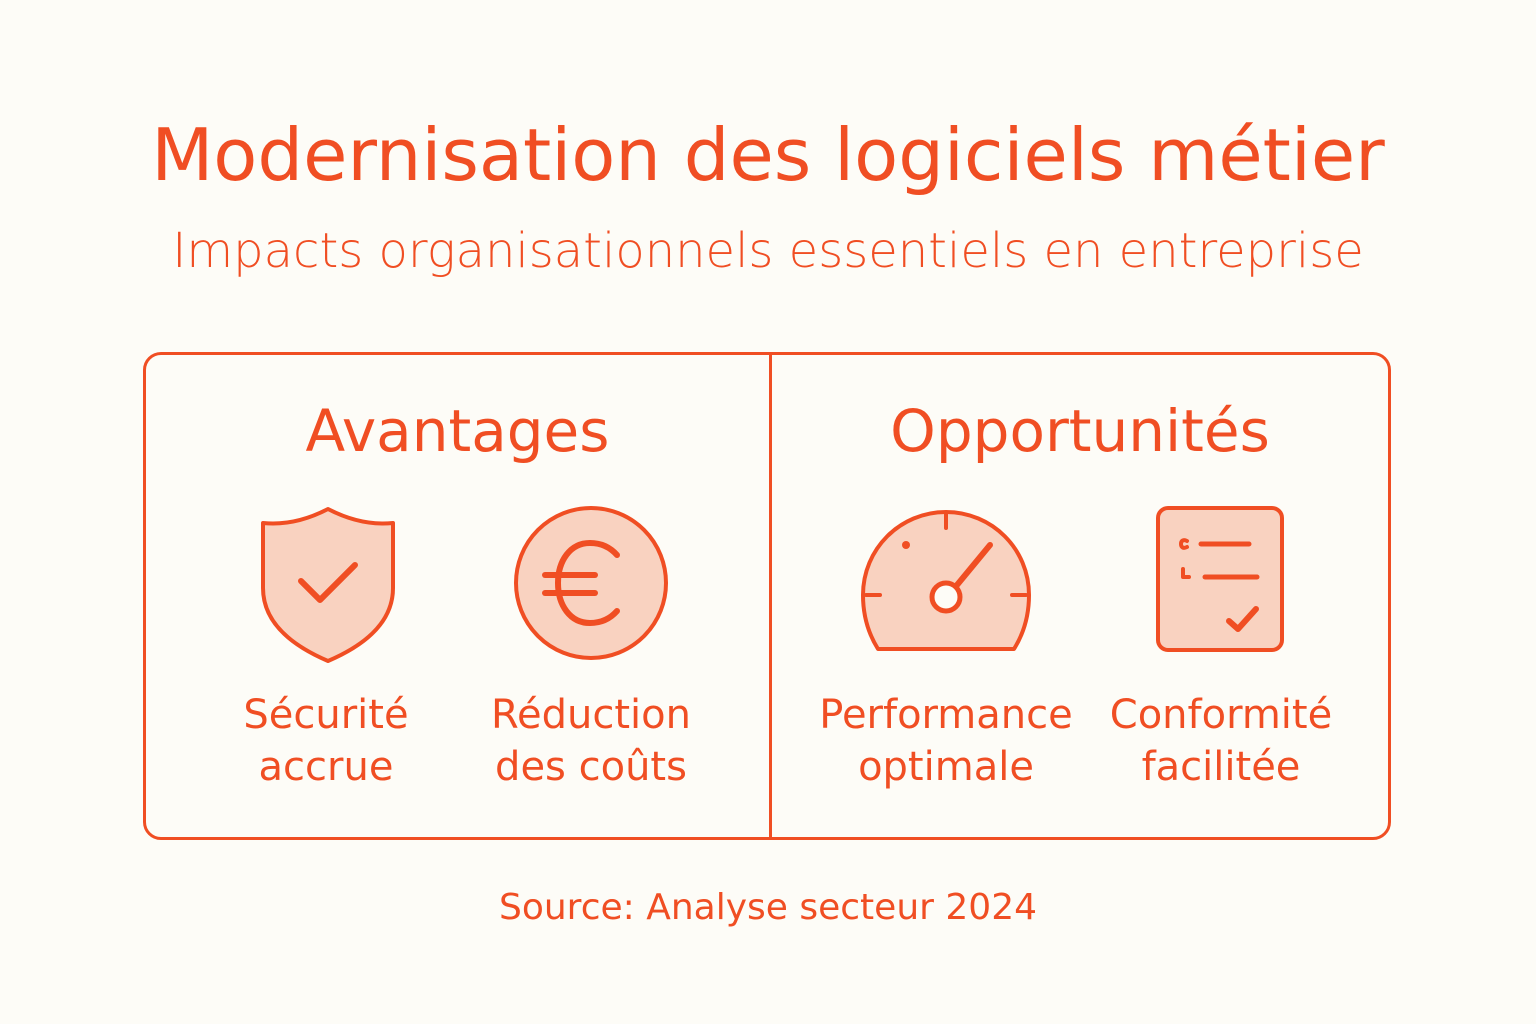 Image resolution: width=1536 pixels, height=1024 pixels. Describe the element at coordinates (326, 741) in the screenshot. I see `item-label-securite: Sécurité accrue` at that location.